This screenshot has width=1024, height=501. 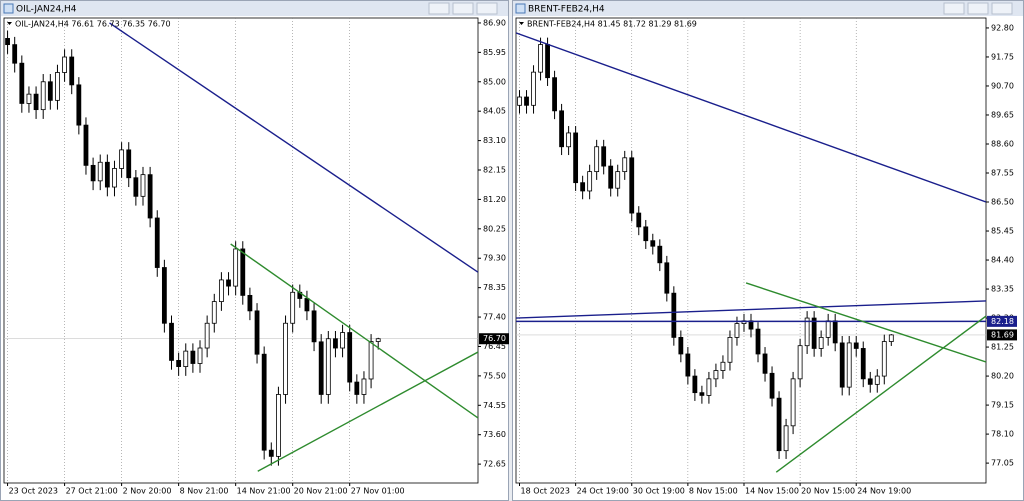 I want to click on y-tick-label: 84.05, so click(x=494, y=111).